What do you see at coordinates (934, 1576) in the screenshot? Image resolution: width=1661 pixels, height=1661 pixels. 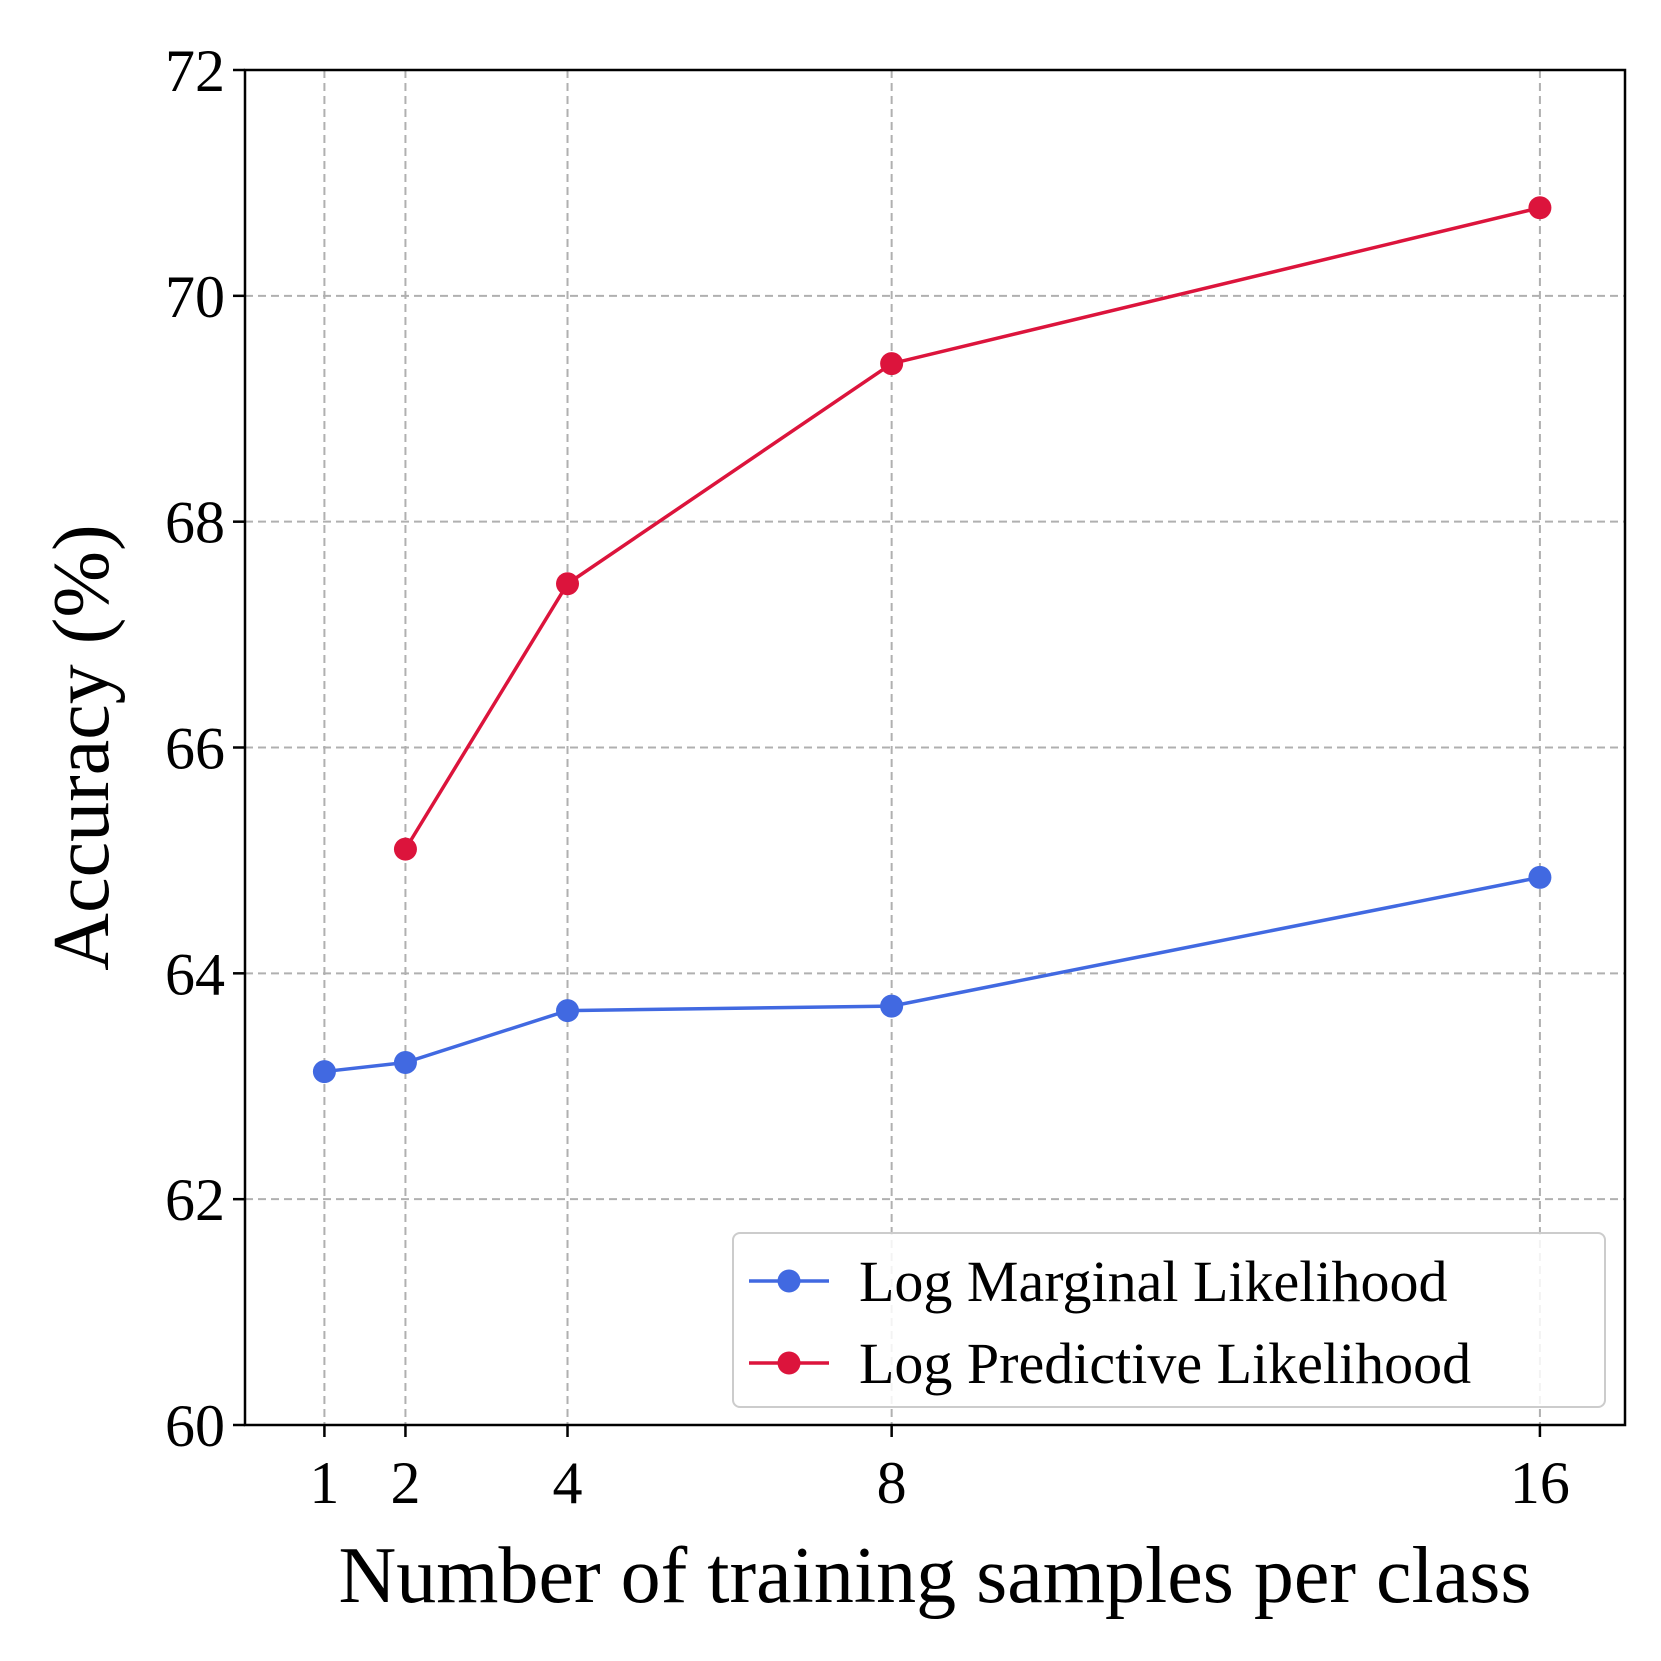 I see `x-axis-title: Number of training samples per class` at bounding box center [934, 1576].